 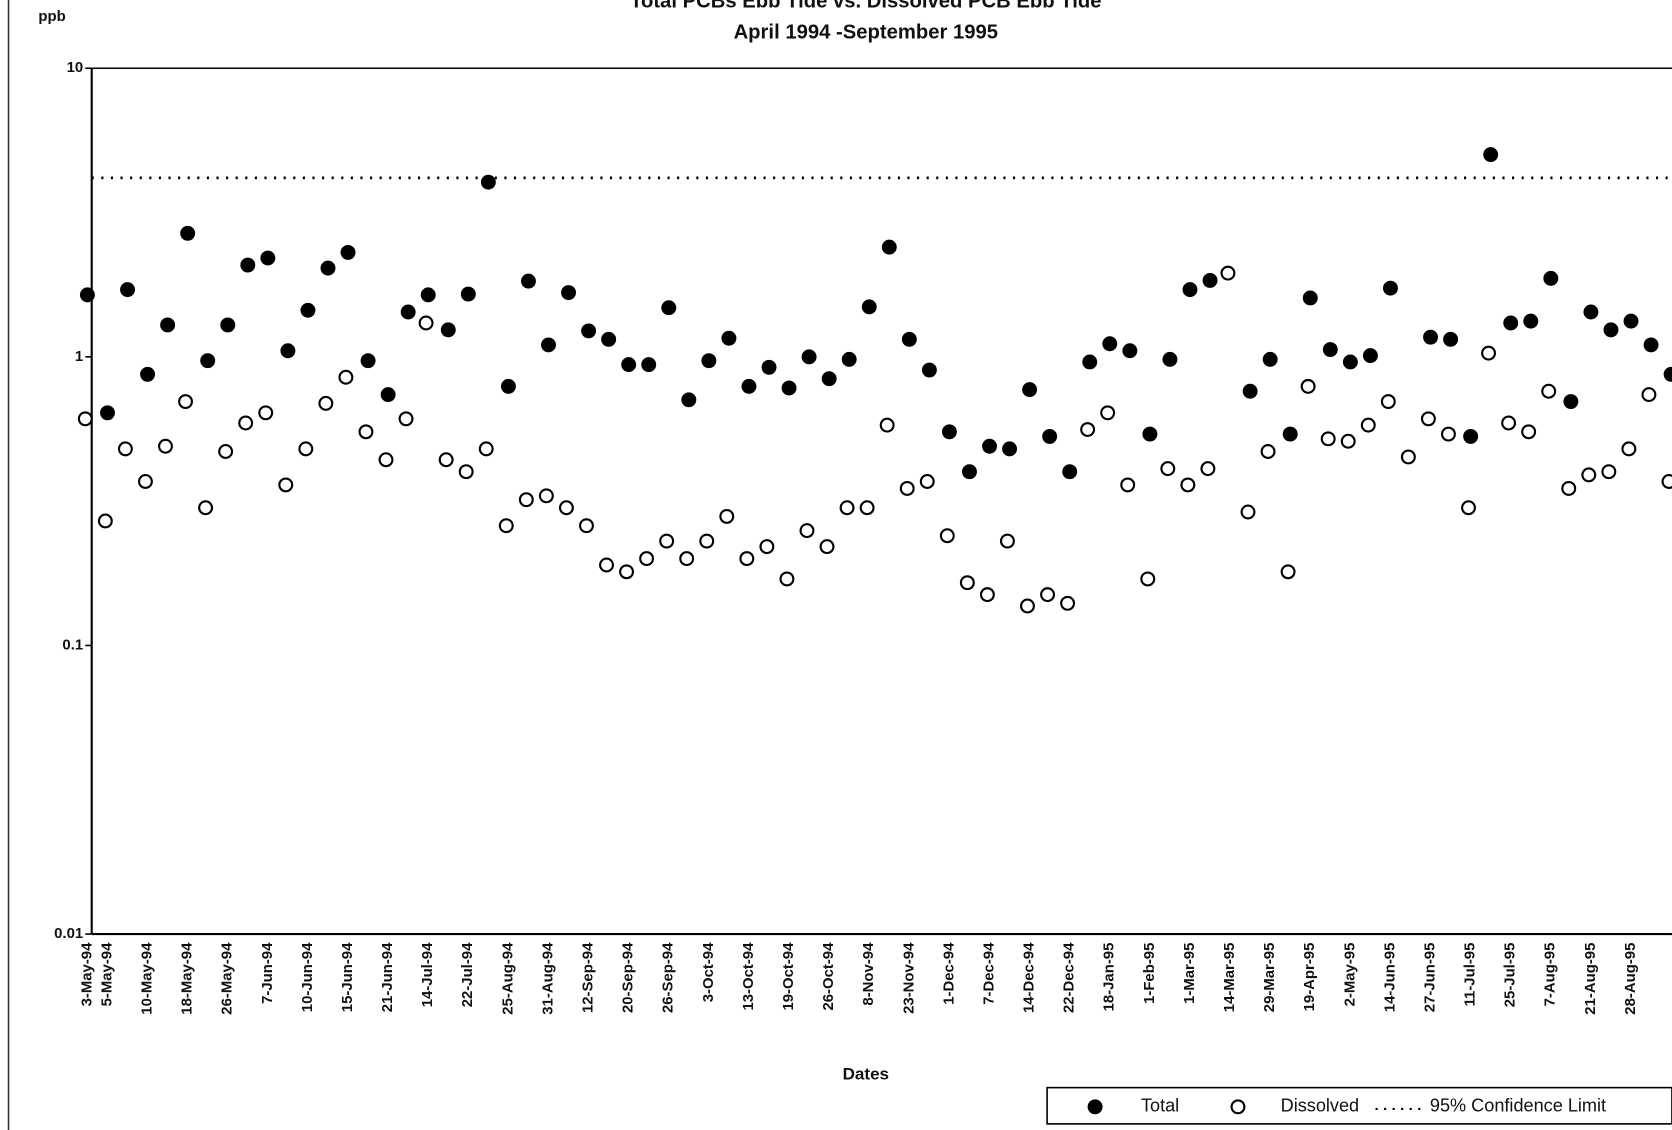 I want to click on x-tick-label: 1-Mar-95, so click(x=1189, y=973).